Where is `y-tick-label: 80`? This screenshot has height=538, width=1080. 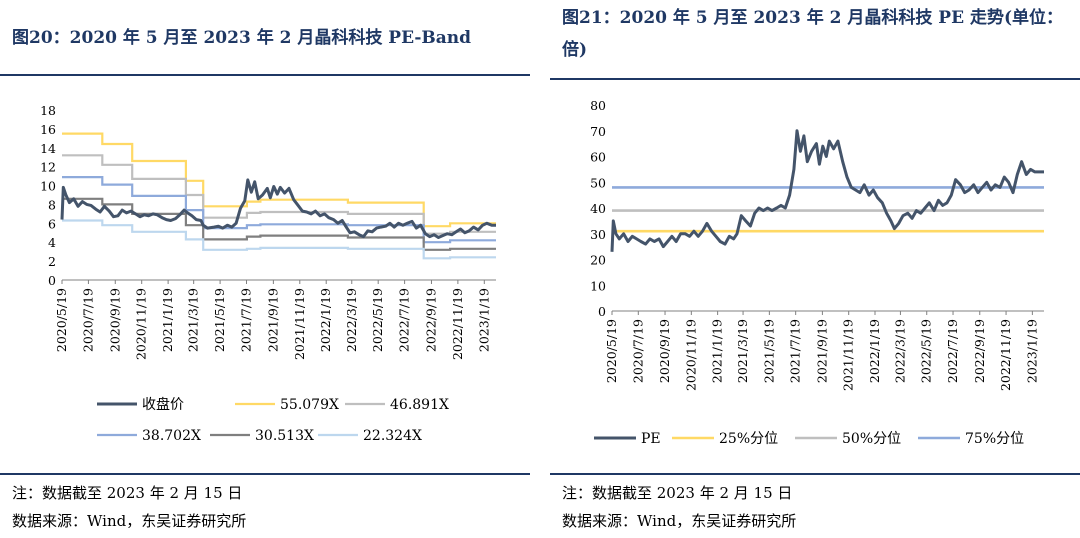 y-tick-label: 80 is located at coordinates (598, 105).